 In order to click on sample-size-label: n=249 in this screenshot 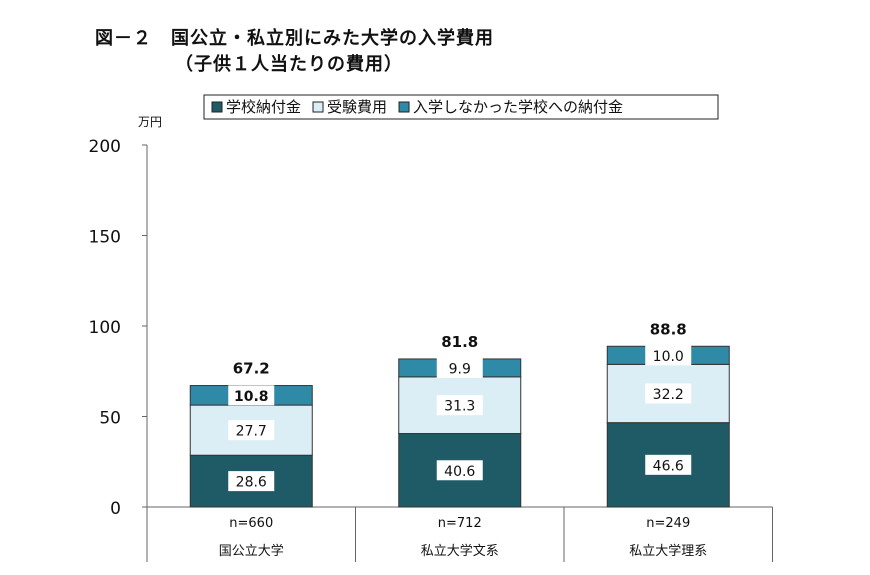, I will do `click(668, 523)`.